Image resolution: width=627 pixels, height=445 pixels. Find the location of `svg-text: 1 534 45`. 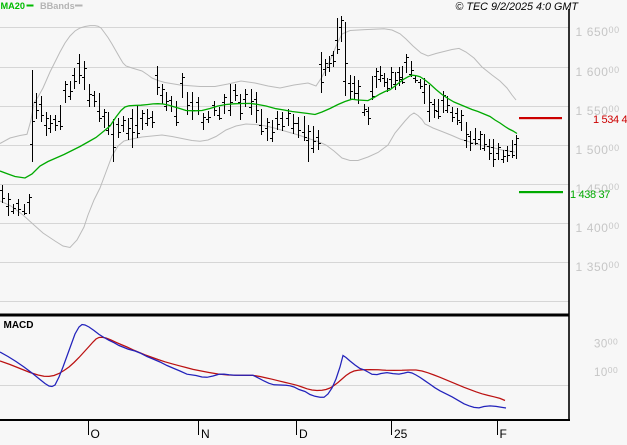

svg-text: 1 534 45 is located at coordinates (610, 120).